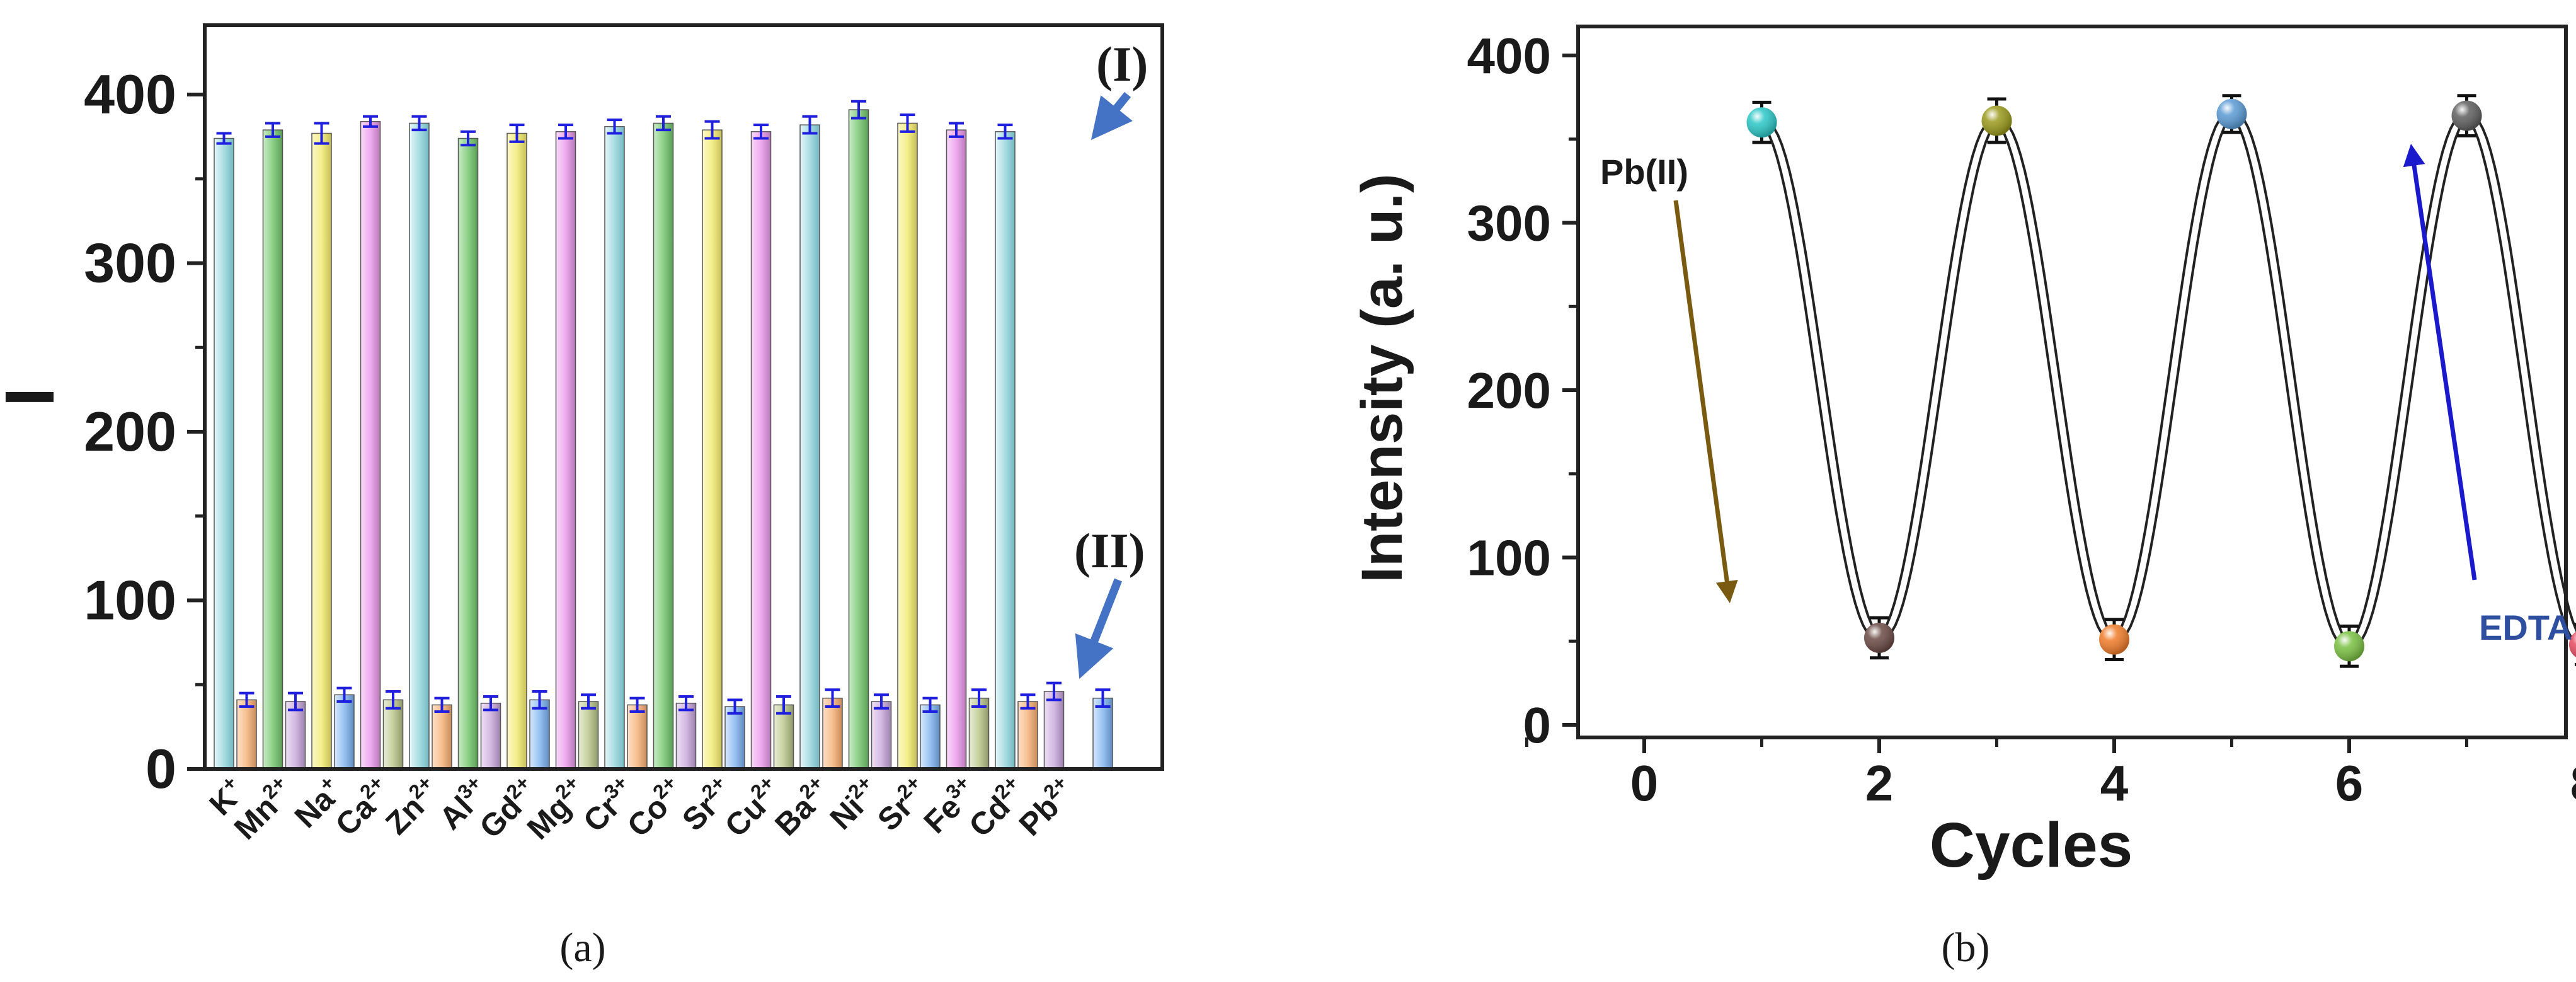  Describe the element at coordinates (1122, 64) in the screenshot. I see `annotation-i: (I)` at that location.